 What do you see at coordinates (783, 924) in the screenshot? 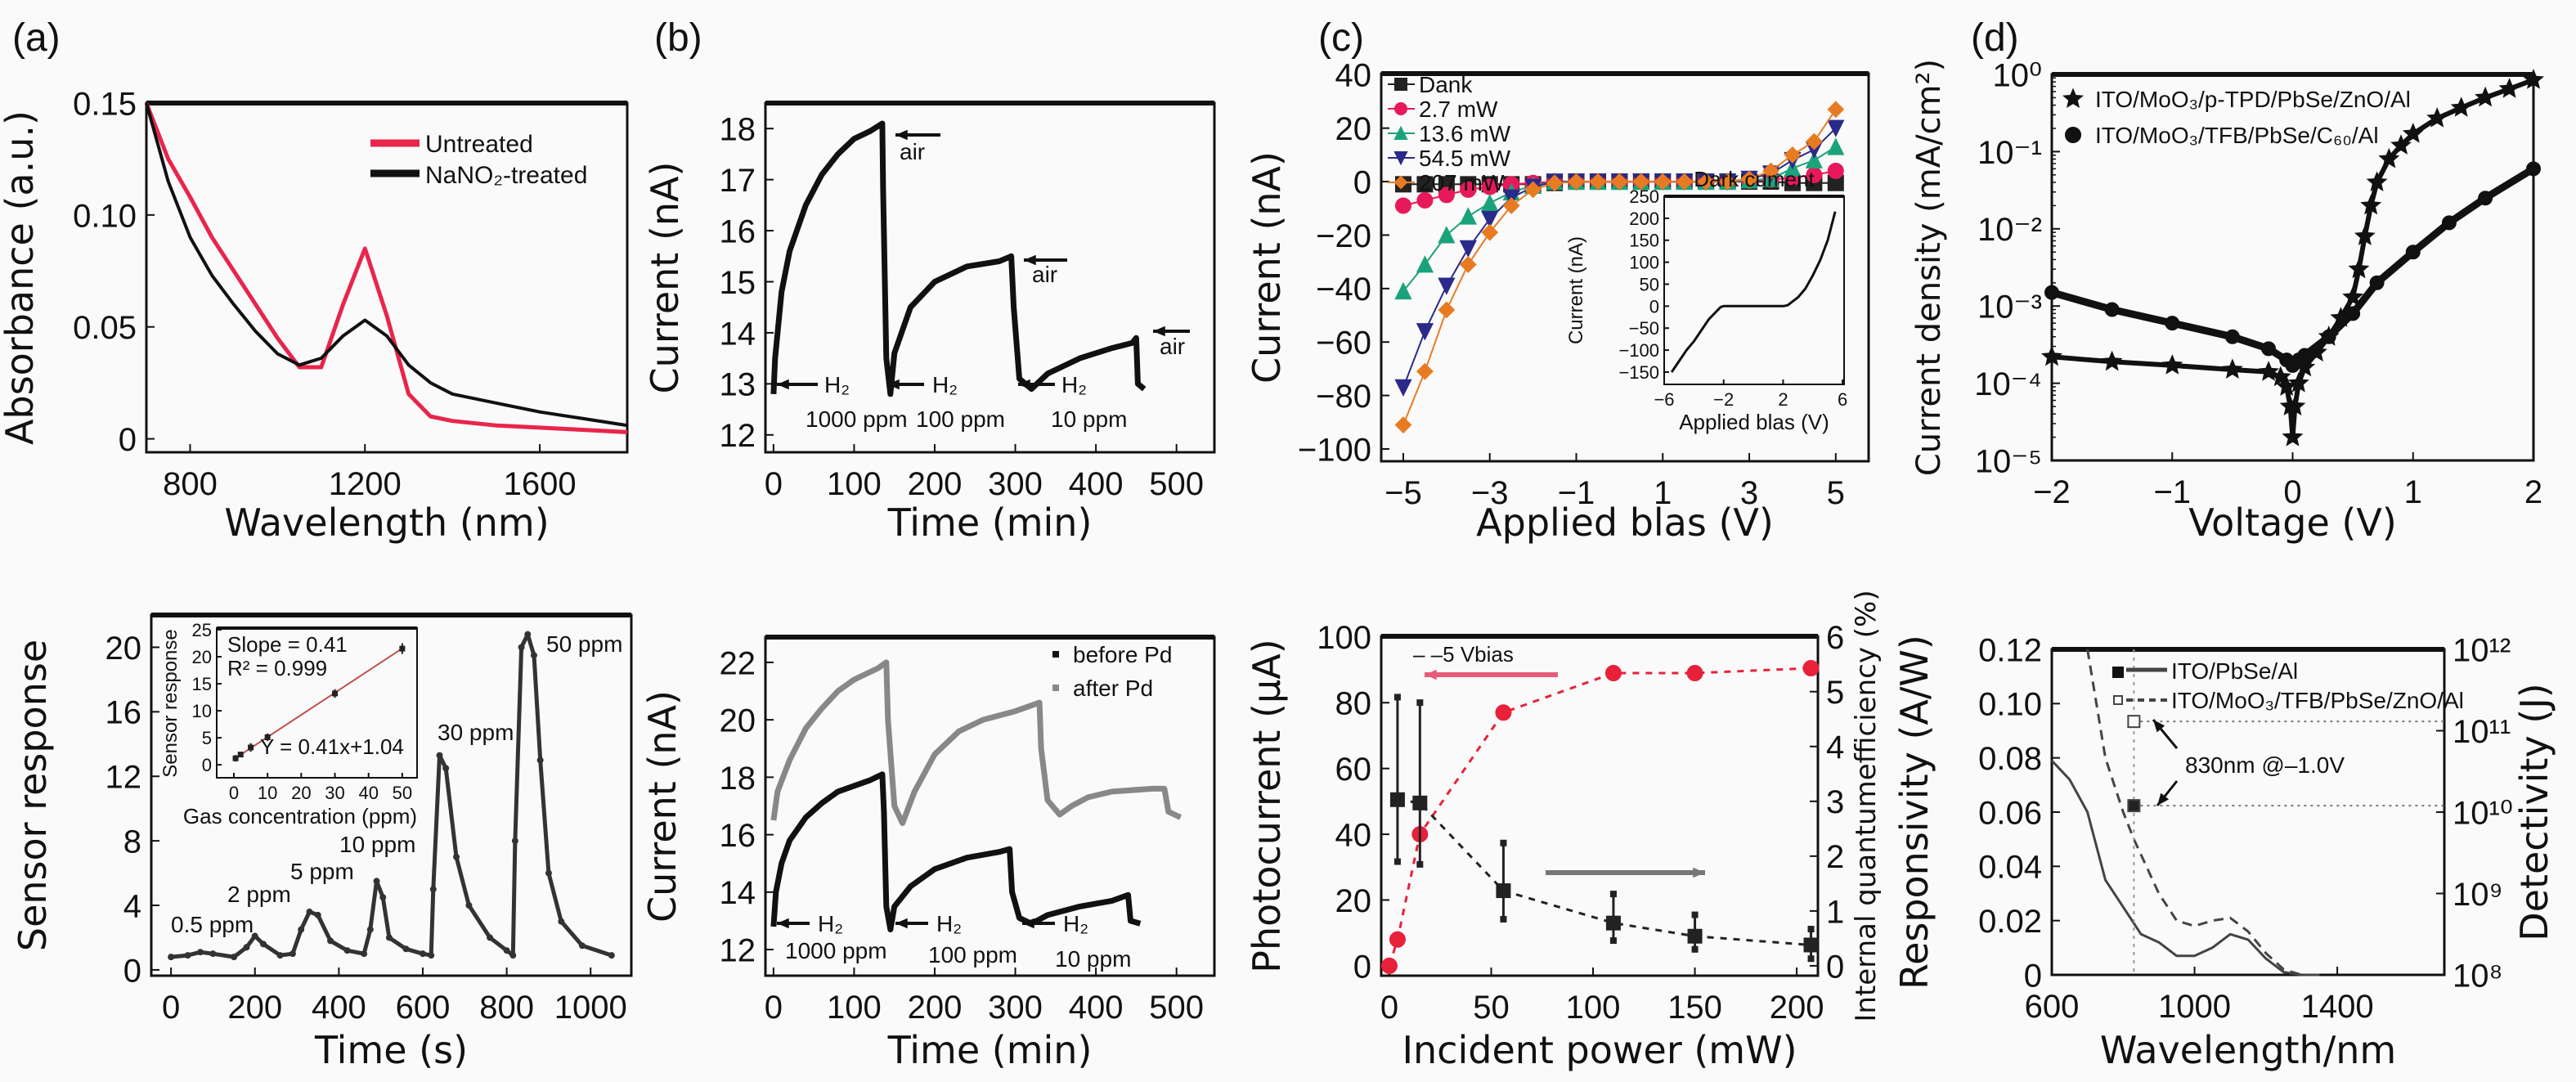
I see `h2-arrow-head` at bounding box center [783, 924].